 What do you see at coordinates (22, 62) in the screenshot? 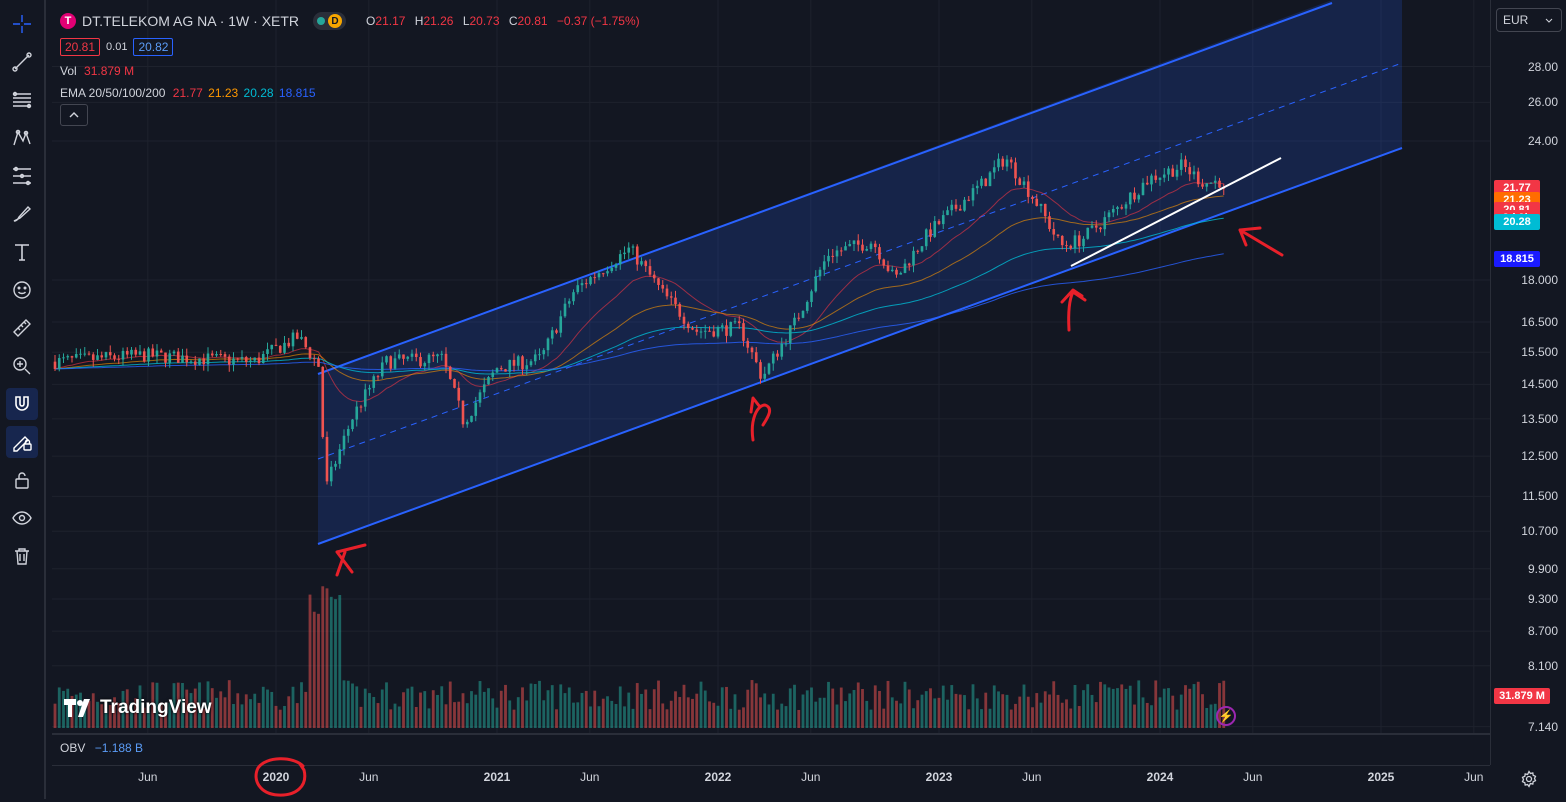
I see `trendline-icon` at bounding box center [22, 62].